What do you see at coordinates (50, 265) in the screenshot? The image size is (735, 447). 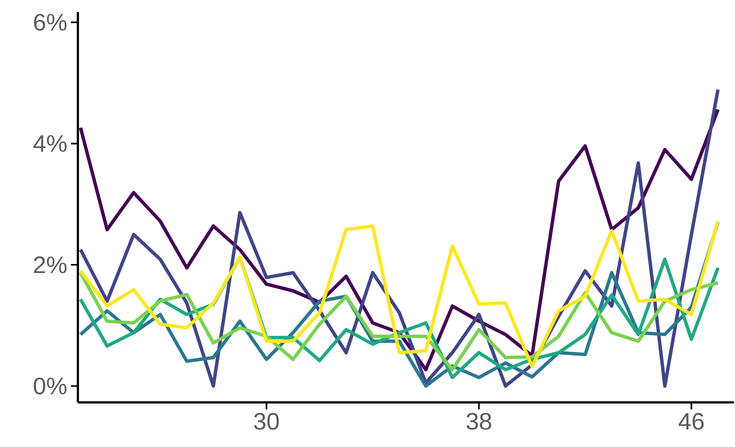 I see `y-tick-label: 2%` at bounding box center [50, 265].